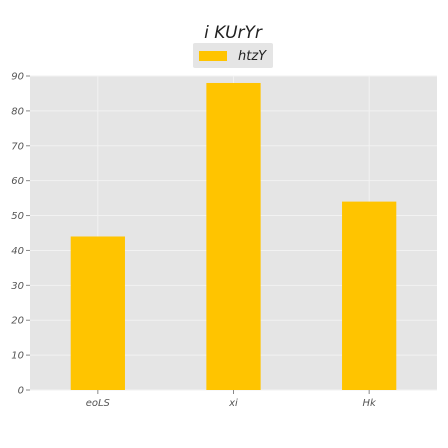  I want to click on y-tick-label: 10, so click(17, 356).